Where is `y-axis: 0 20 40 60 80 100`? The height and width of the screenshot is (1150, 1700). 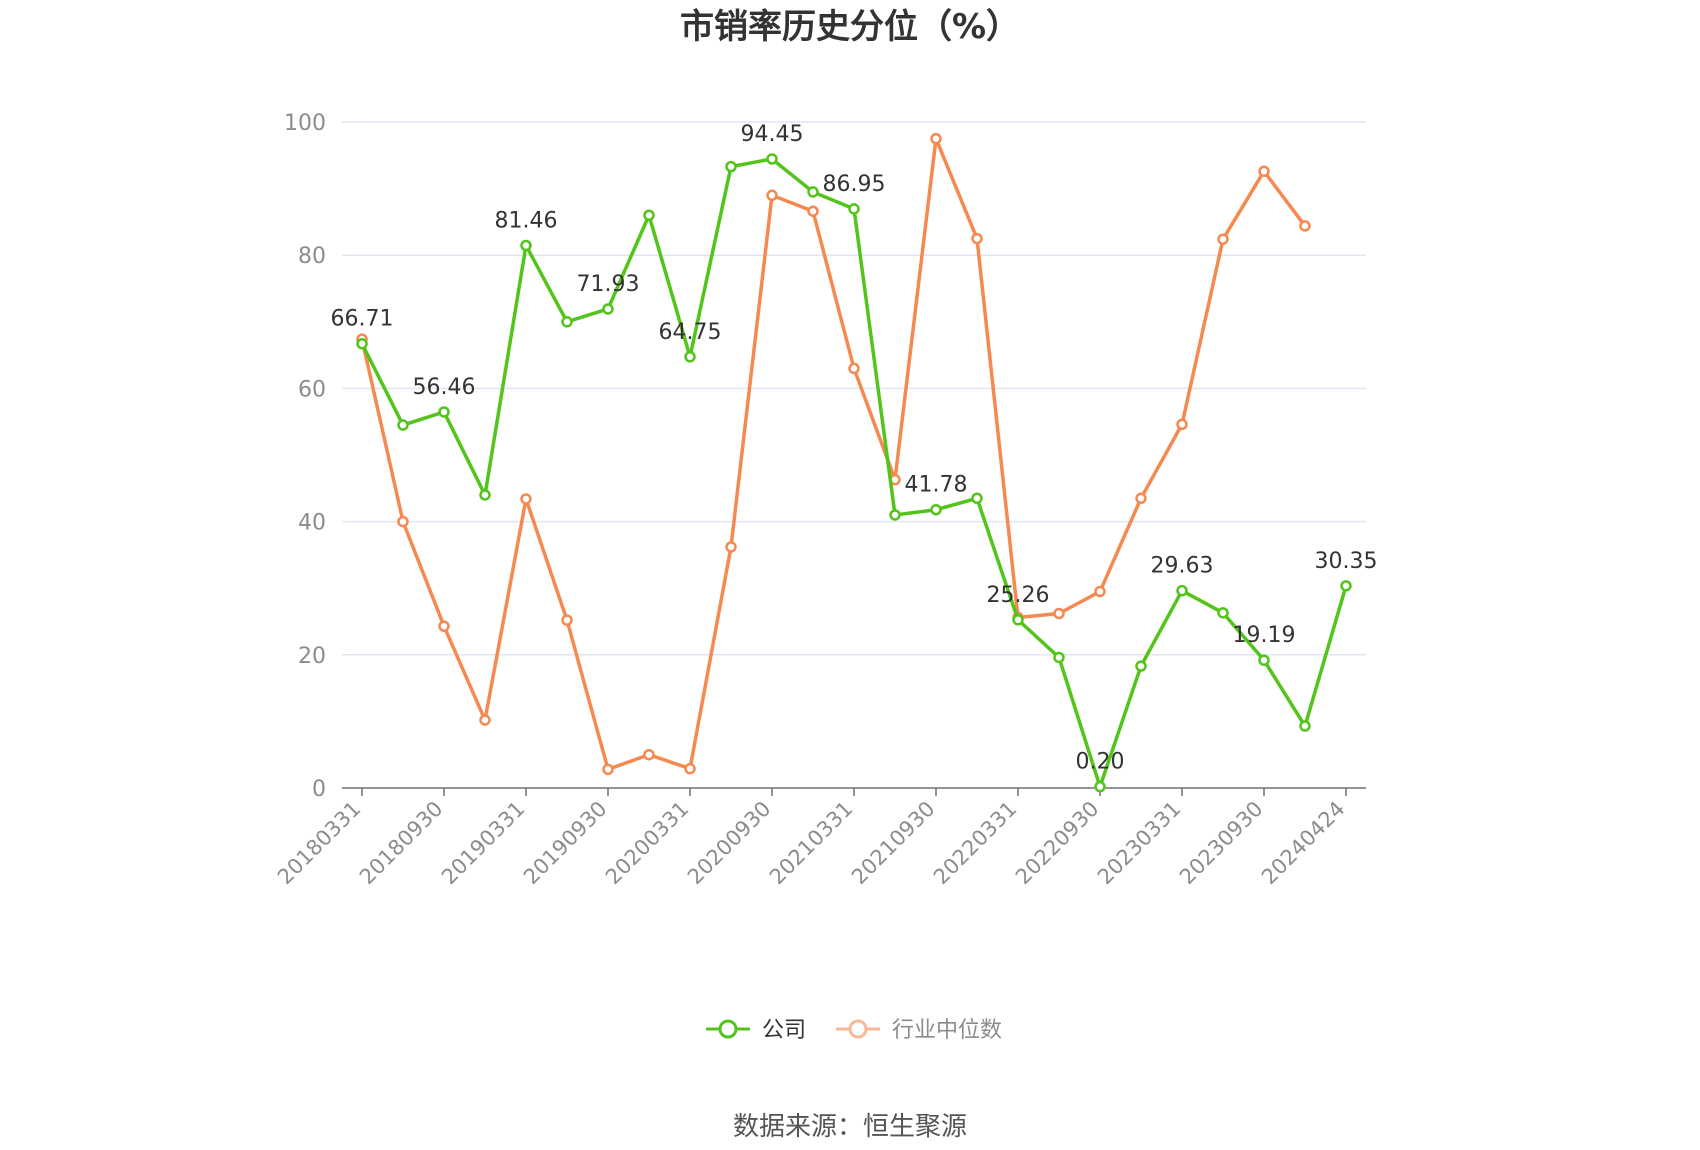
y-axis: 0 20 40 60 80 100 is located at coordinates (305, 456).